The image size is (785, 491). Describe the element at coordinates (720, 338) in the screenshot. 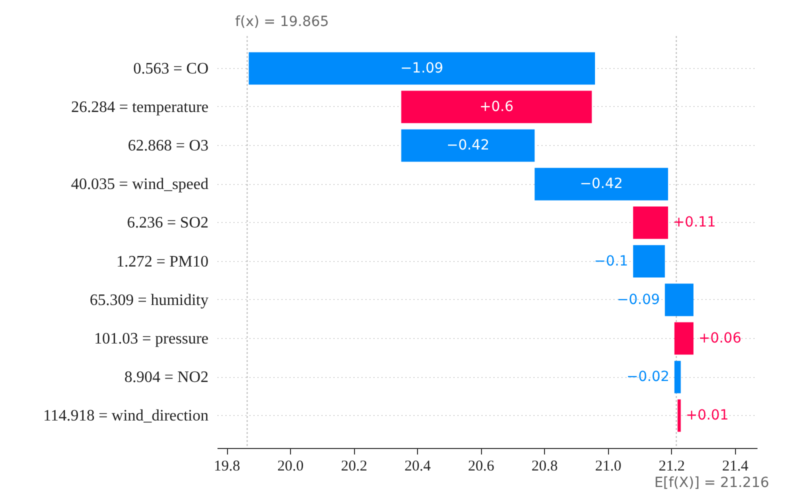

I see `data-label: +0.06` at that location.